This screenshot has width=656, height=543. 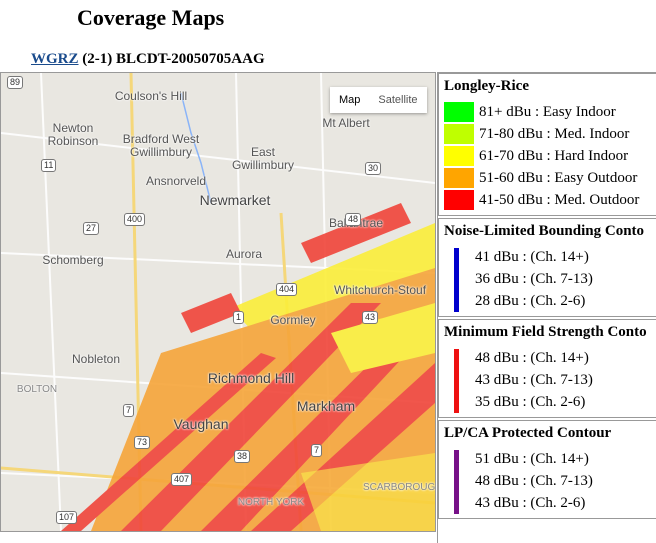 What do you see at coordinates (73, 134) in the screenshot?
I see `place-label: Newton Robinson` at bounding box center [73, 134].